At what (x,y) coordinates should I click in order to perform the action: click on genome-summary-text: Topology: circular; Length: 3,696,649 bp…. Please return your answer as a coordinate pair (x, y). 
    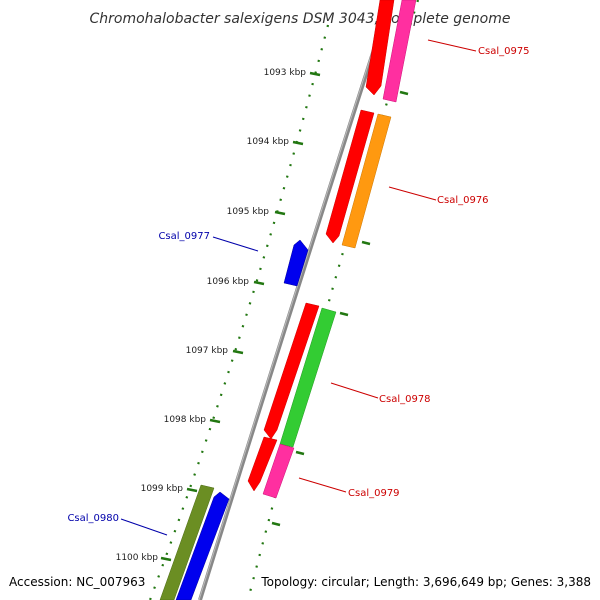
    Looking at the image, I should click on (425, 582).